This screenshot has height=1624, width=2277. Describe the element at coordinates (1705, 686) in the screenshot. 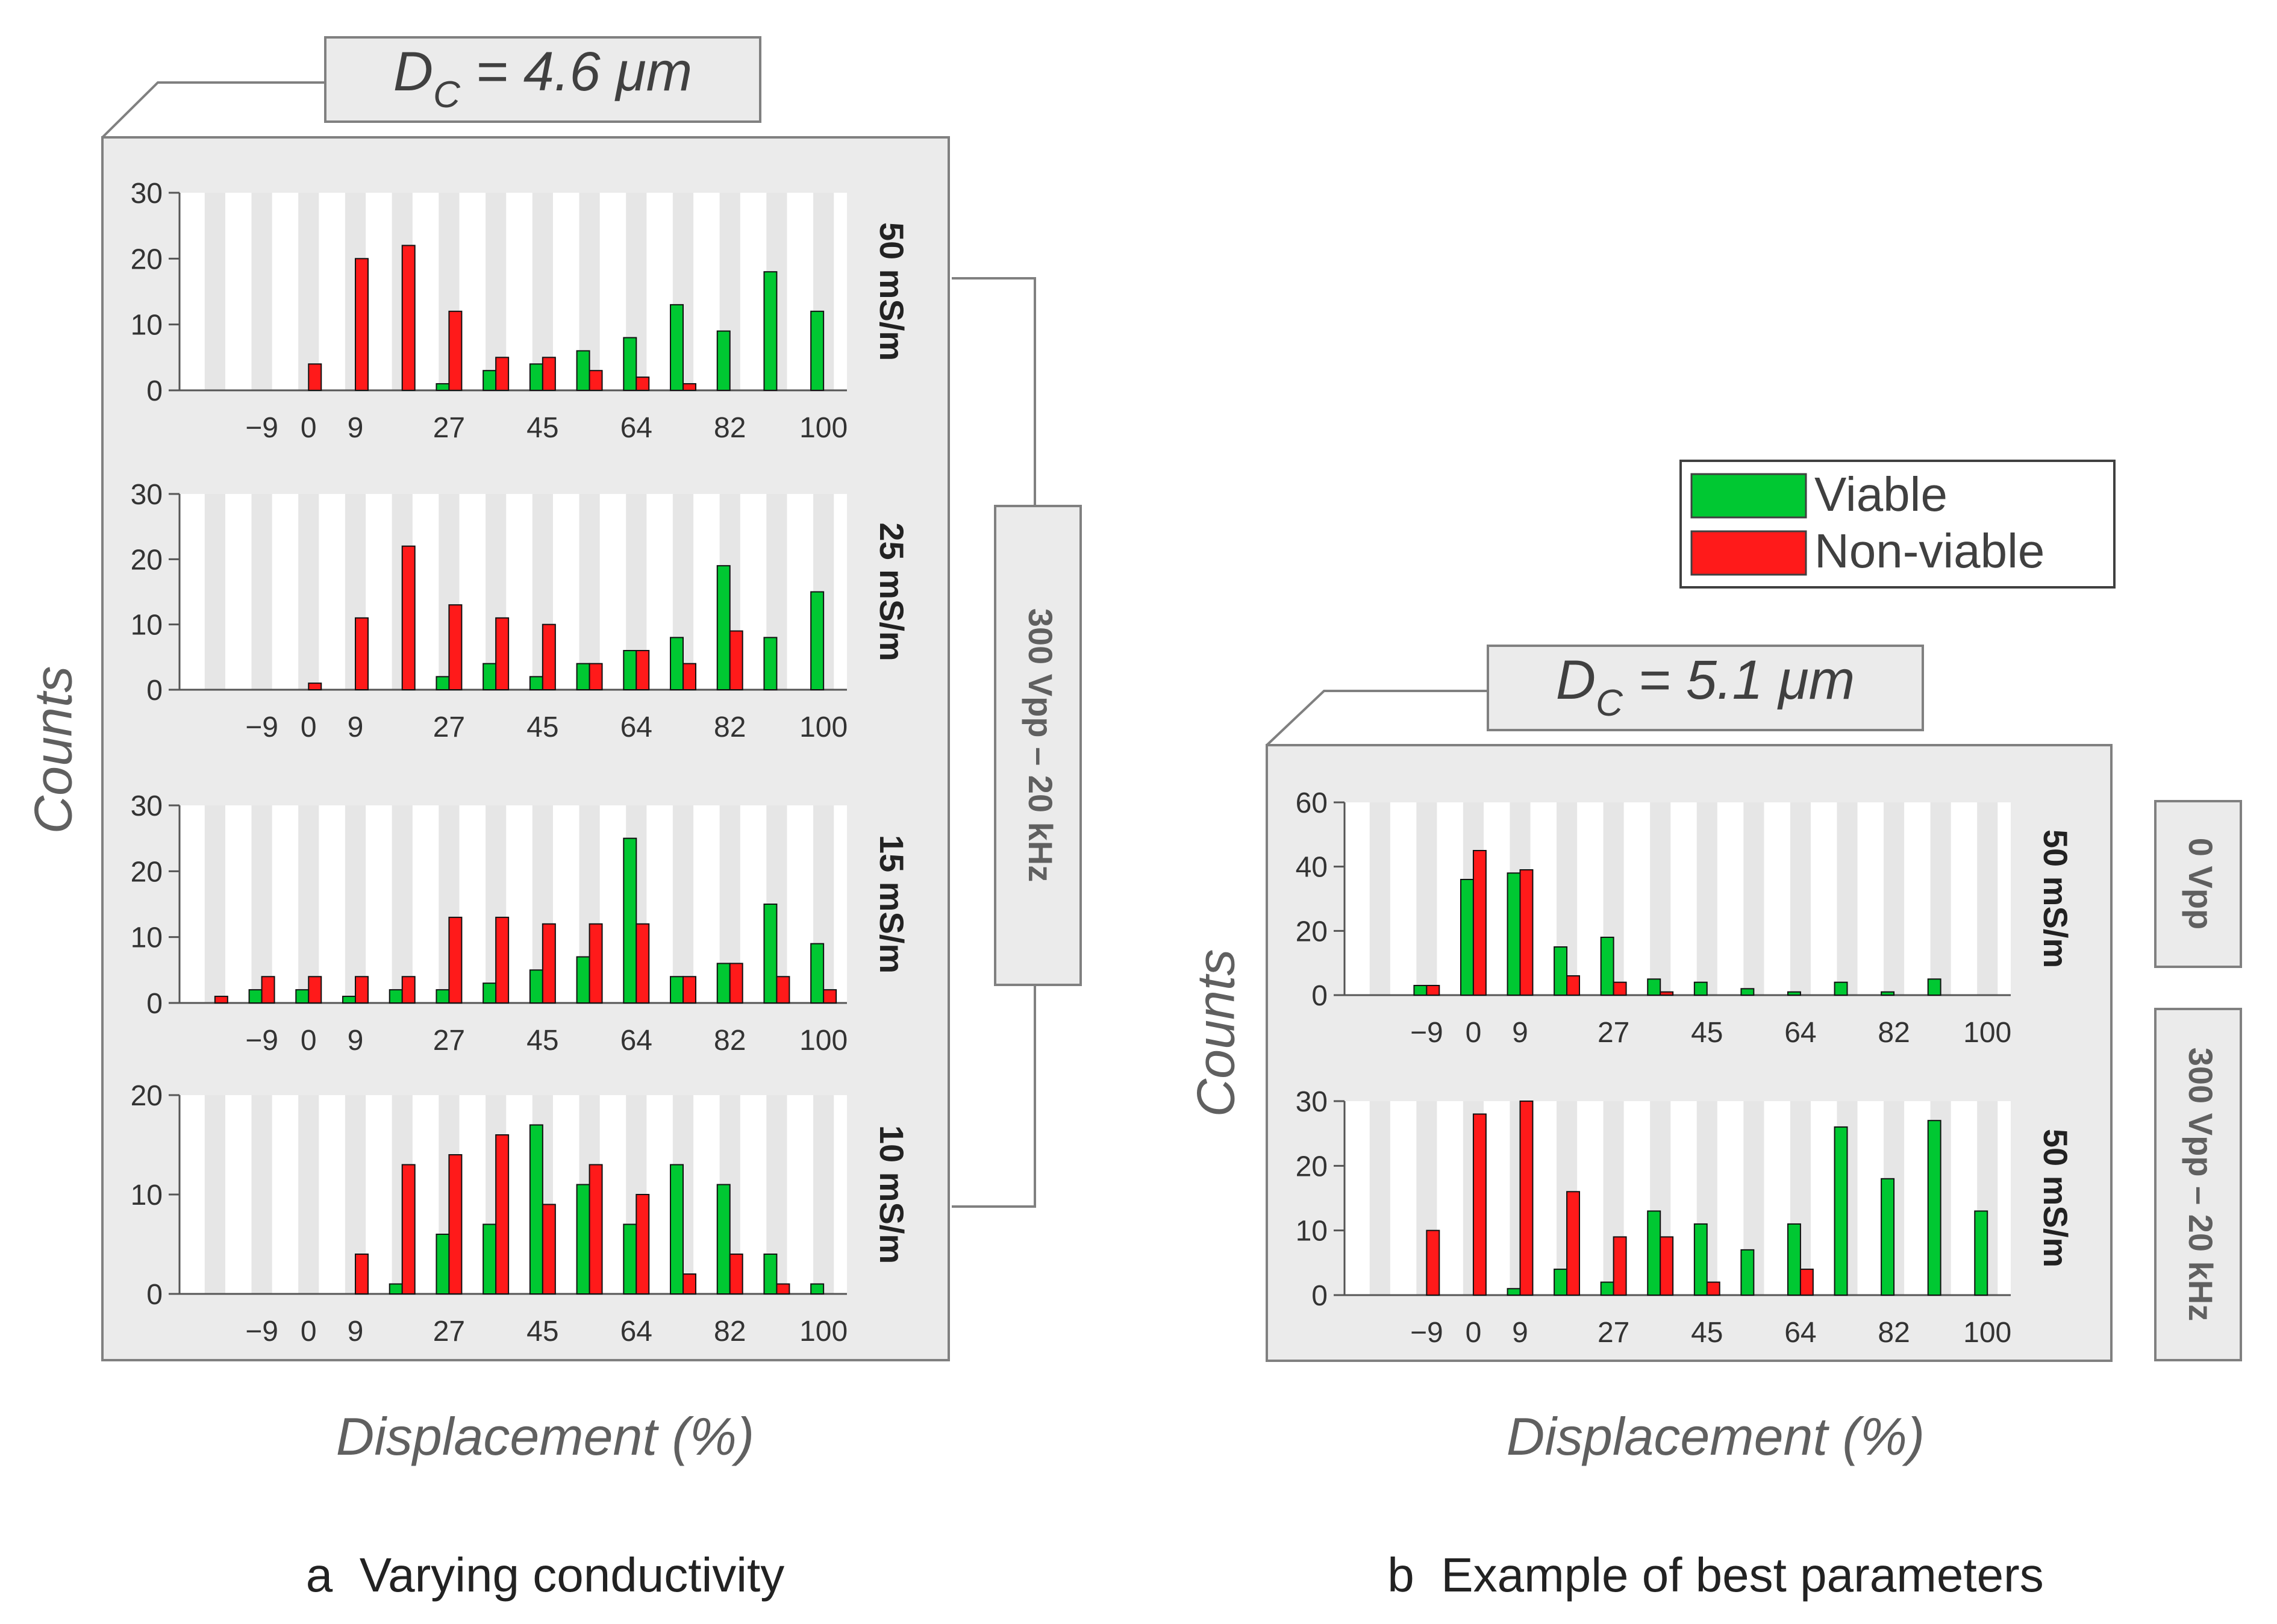

I see `panel-b-diameter-label: DC = 5.1 μm` at that location.